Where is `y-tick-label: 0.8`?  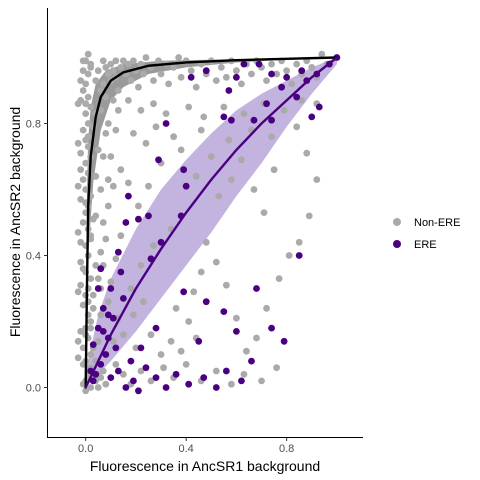 y-tick-label: 0.8 is located at coordinates (33, 125).